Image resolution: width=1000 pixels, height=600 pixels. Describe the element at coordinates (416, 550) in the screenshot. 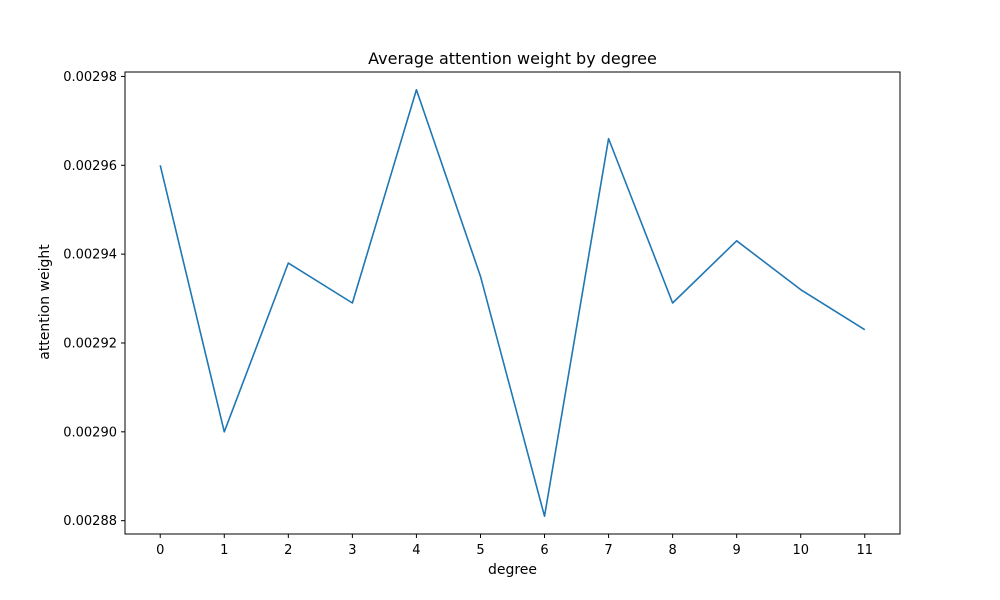

I see `x-tick-label: 4` at that location.